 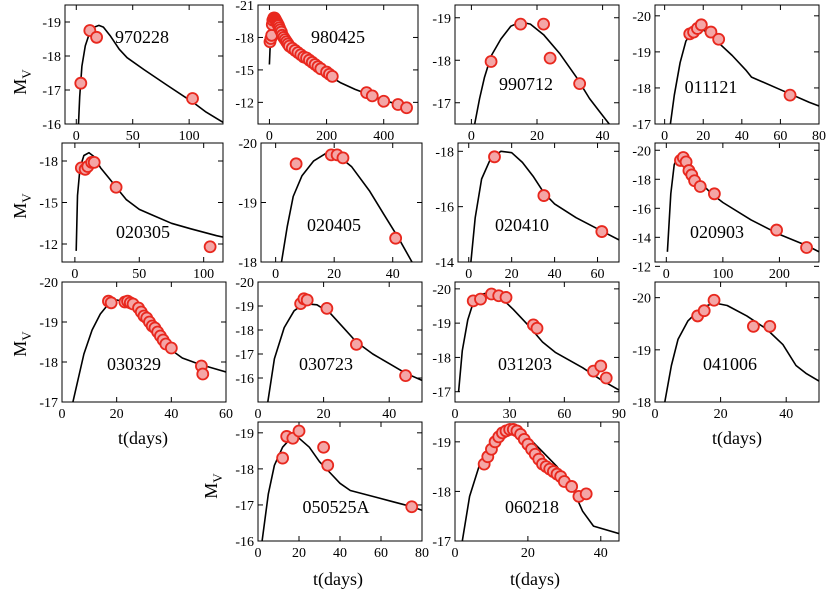 I want to click on y-axis-title-row3: MV, so click(x=22, y=344).